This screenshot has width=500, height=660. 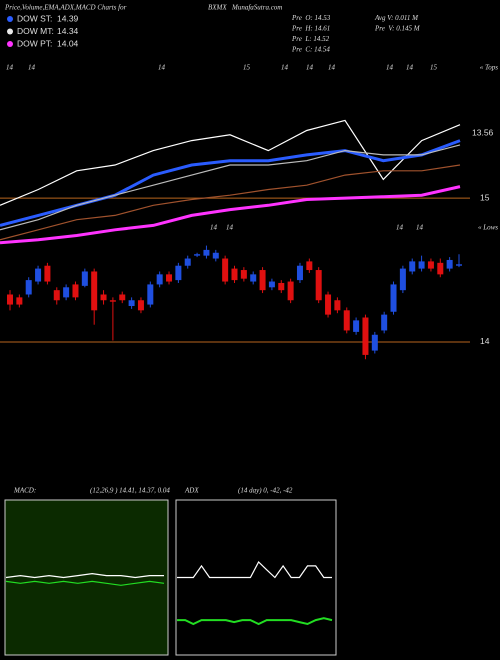 I want to click on panel-params: (14 day) 0, -42, -42, so click(x=265, y=491).